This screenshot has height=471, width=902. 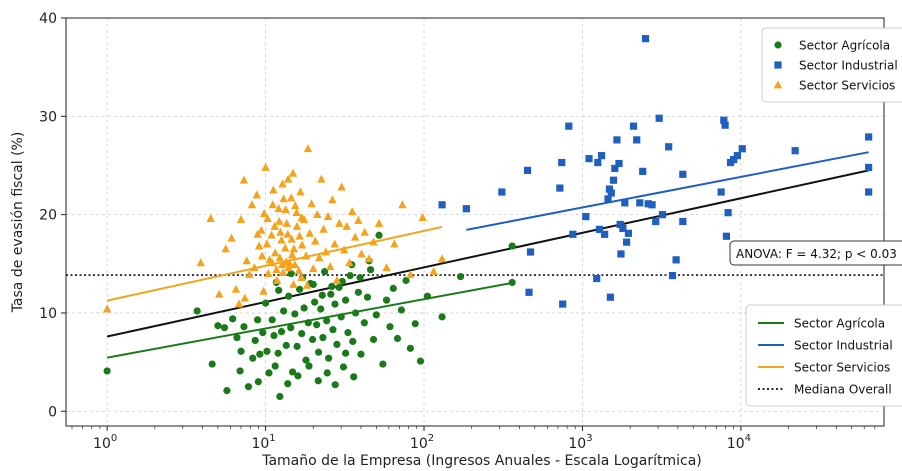 I want to click on y-tick-label: 20, so click(x=48, y=216).